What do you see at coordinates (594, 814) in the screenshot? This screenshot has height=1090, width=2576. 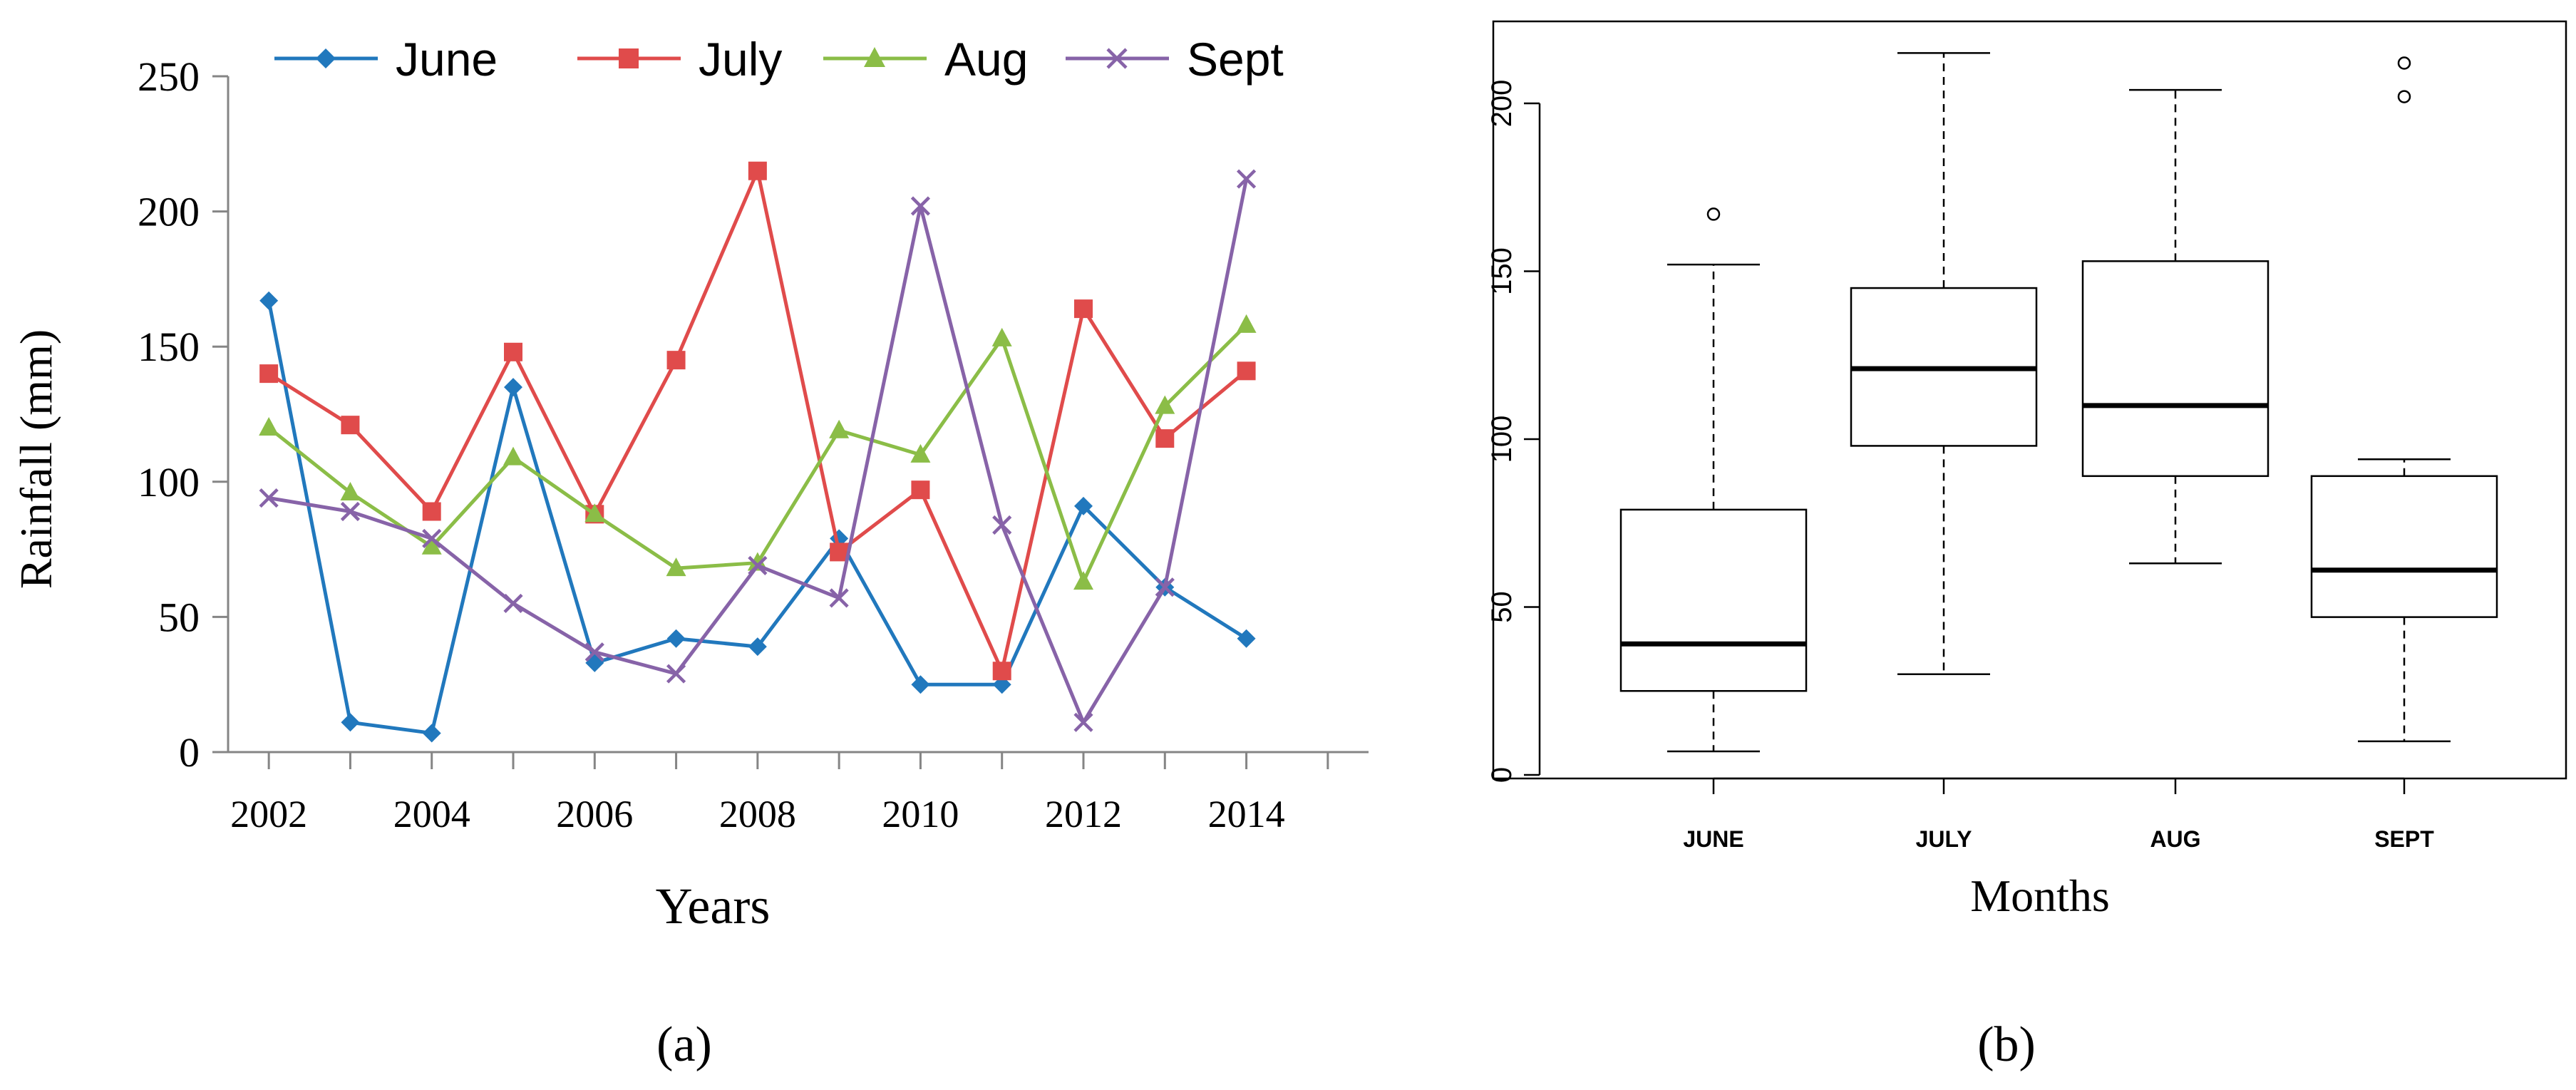 I see `x-tick-label: 2006` at bounding box center [594, 814].